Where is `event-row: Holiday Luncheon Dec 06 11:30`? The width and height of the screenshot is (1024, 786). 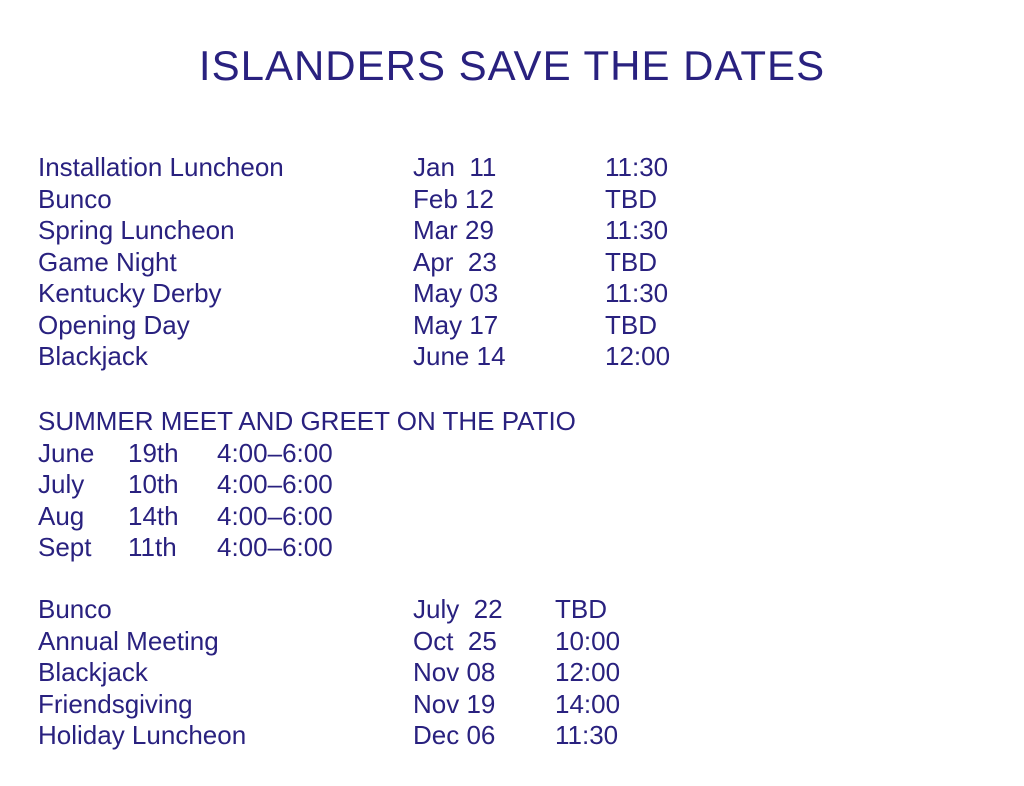 event-row: Holiday Luncheon Dec 06 11:30 is located at coordinates (329, 736).